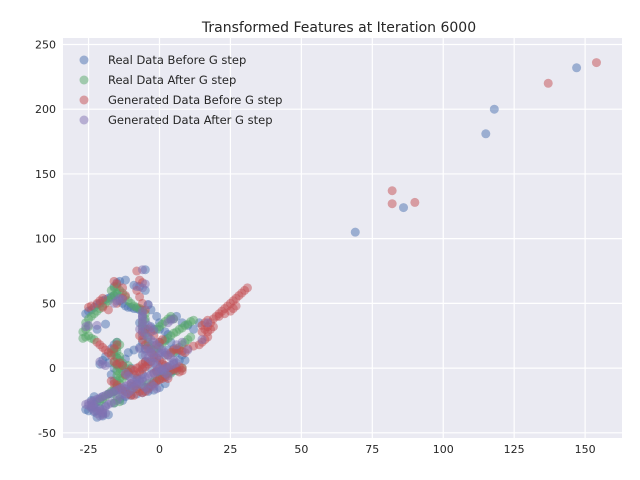 The width and height of the screenshot is (640, 480). What do you see at coordinates (172, 80) in the screenshot?
I see `legend-label: Real Data After G step` at bounding box center [172, 80].